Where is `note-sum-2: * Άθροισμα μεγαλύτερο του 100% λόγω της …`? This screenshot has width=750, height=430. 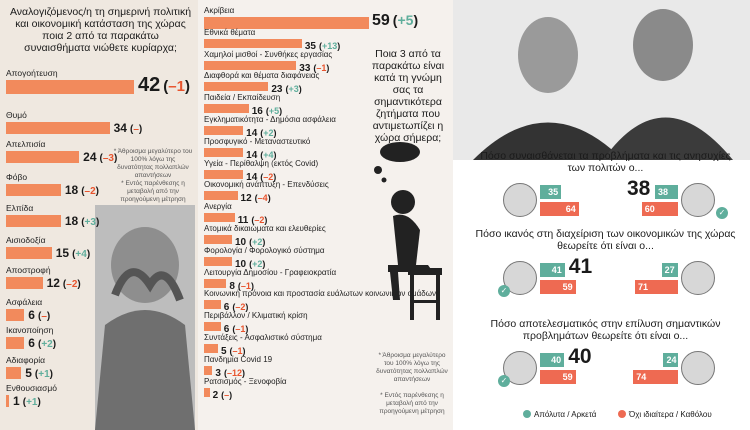
note-sum-2: * Άθροισμα μεγαλύτερο του 100% λόγω της … is located at coordinates (412, 367).